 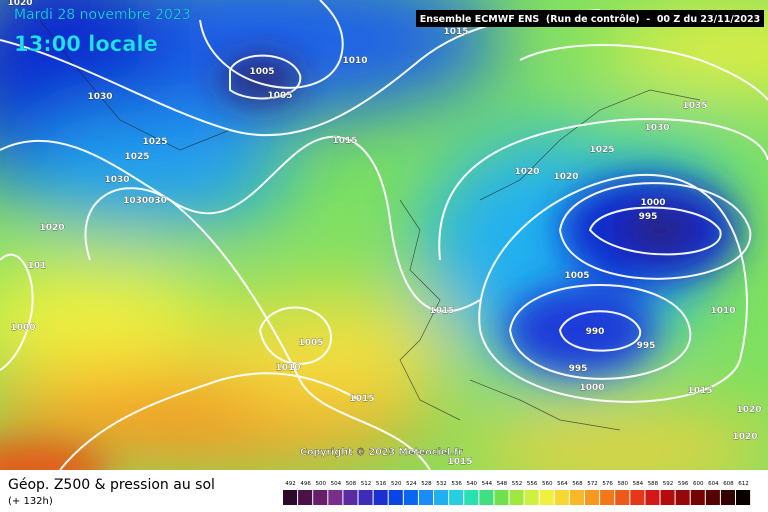 I want to click on scale-label: 560, so click(x=547, y=484).